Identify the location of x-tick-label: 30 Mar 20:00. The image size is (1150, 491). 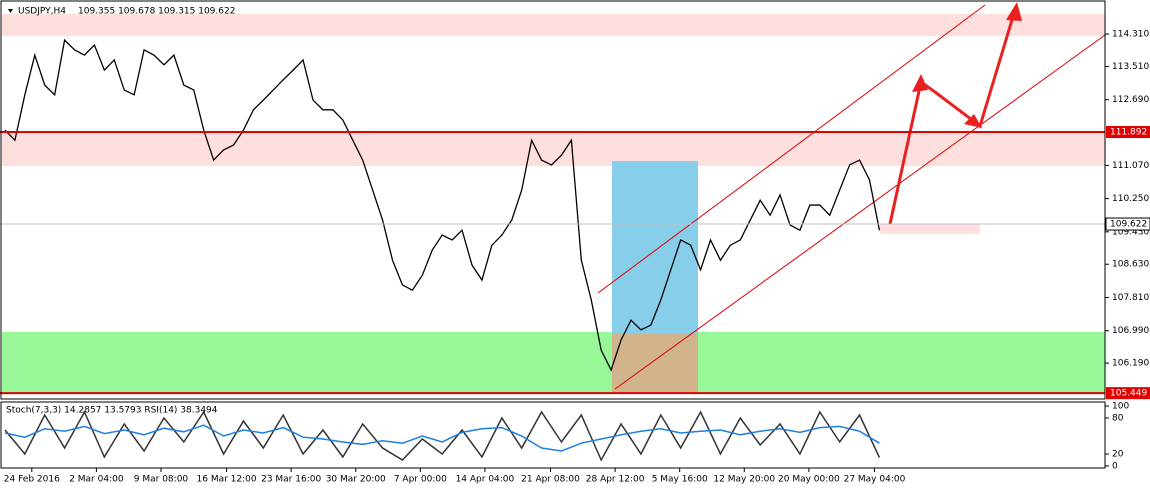
(356, 480).